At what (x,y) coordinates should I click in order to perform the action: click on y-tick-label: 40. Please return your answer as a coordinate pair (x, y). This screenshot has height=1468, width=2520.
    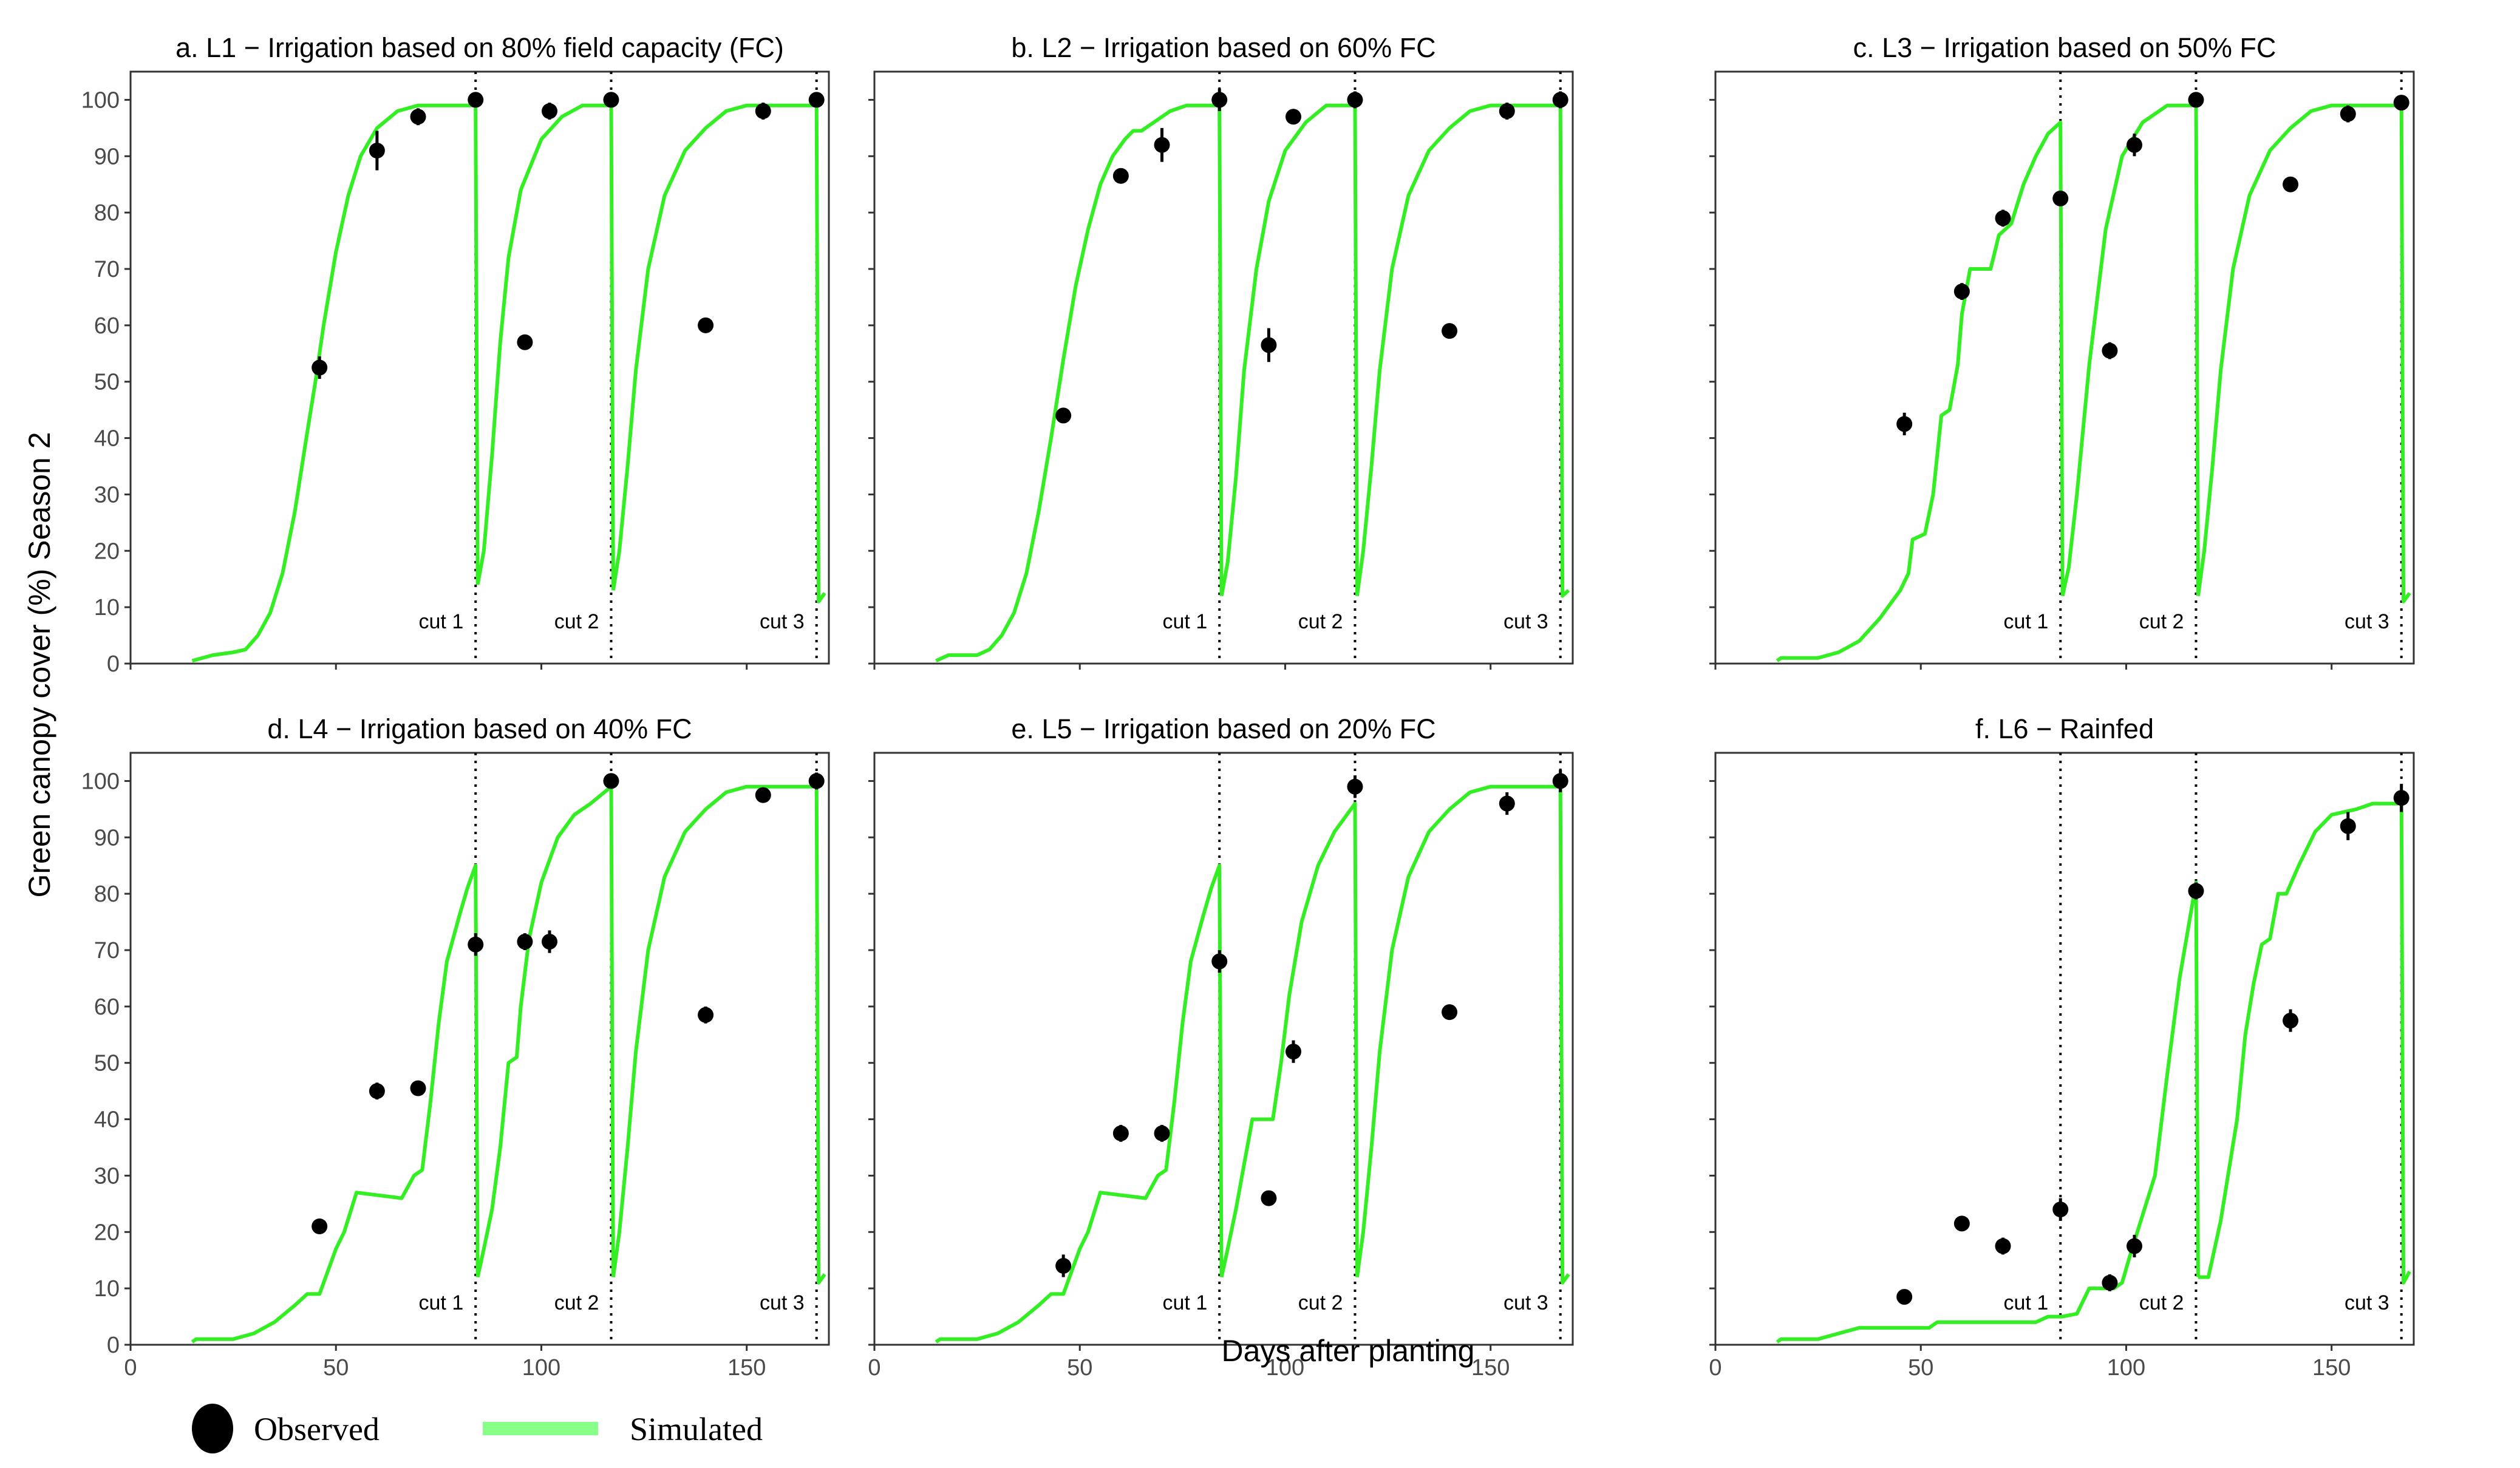
    Looking at the image, I should click on (107, 1120).